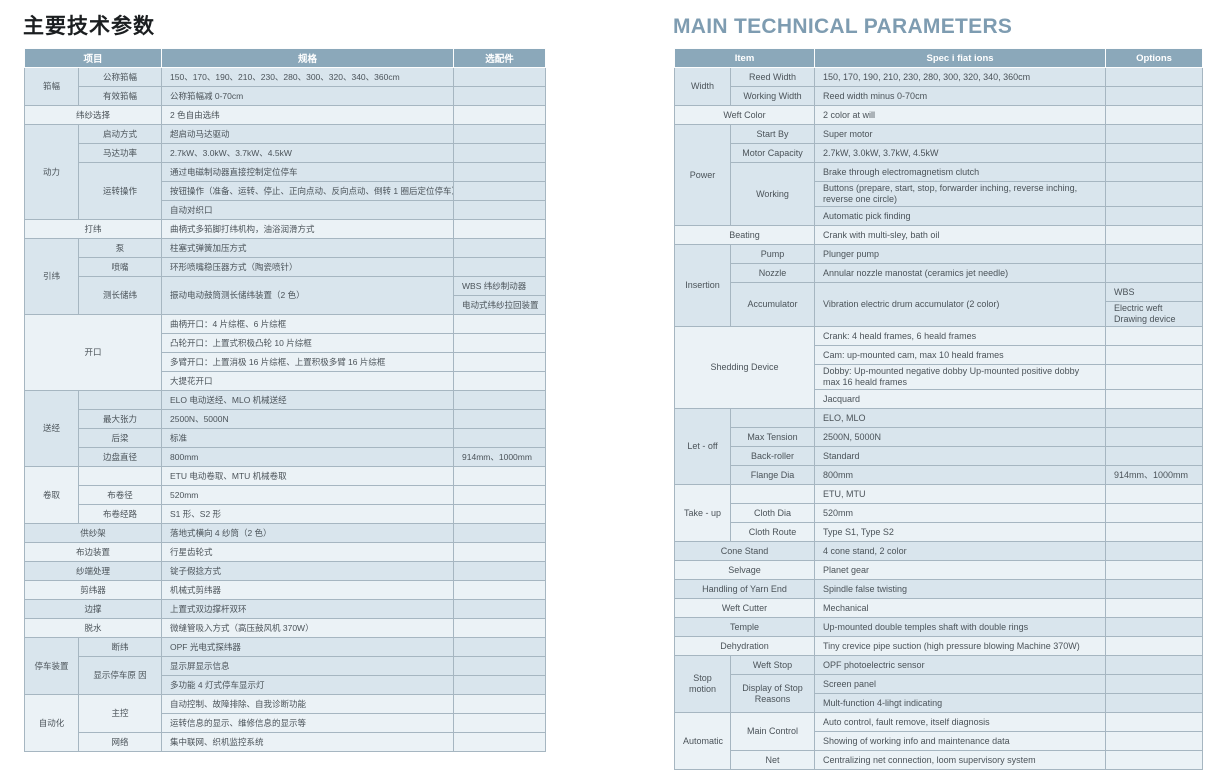  What do you see at coordinates (308, 704) in the screenshot?
I see `spec-cell: 自动控制、故障排除、自我诊断功能` at bounding box center [308, 704].